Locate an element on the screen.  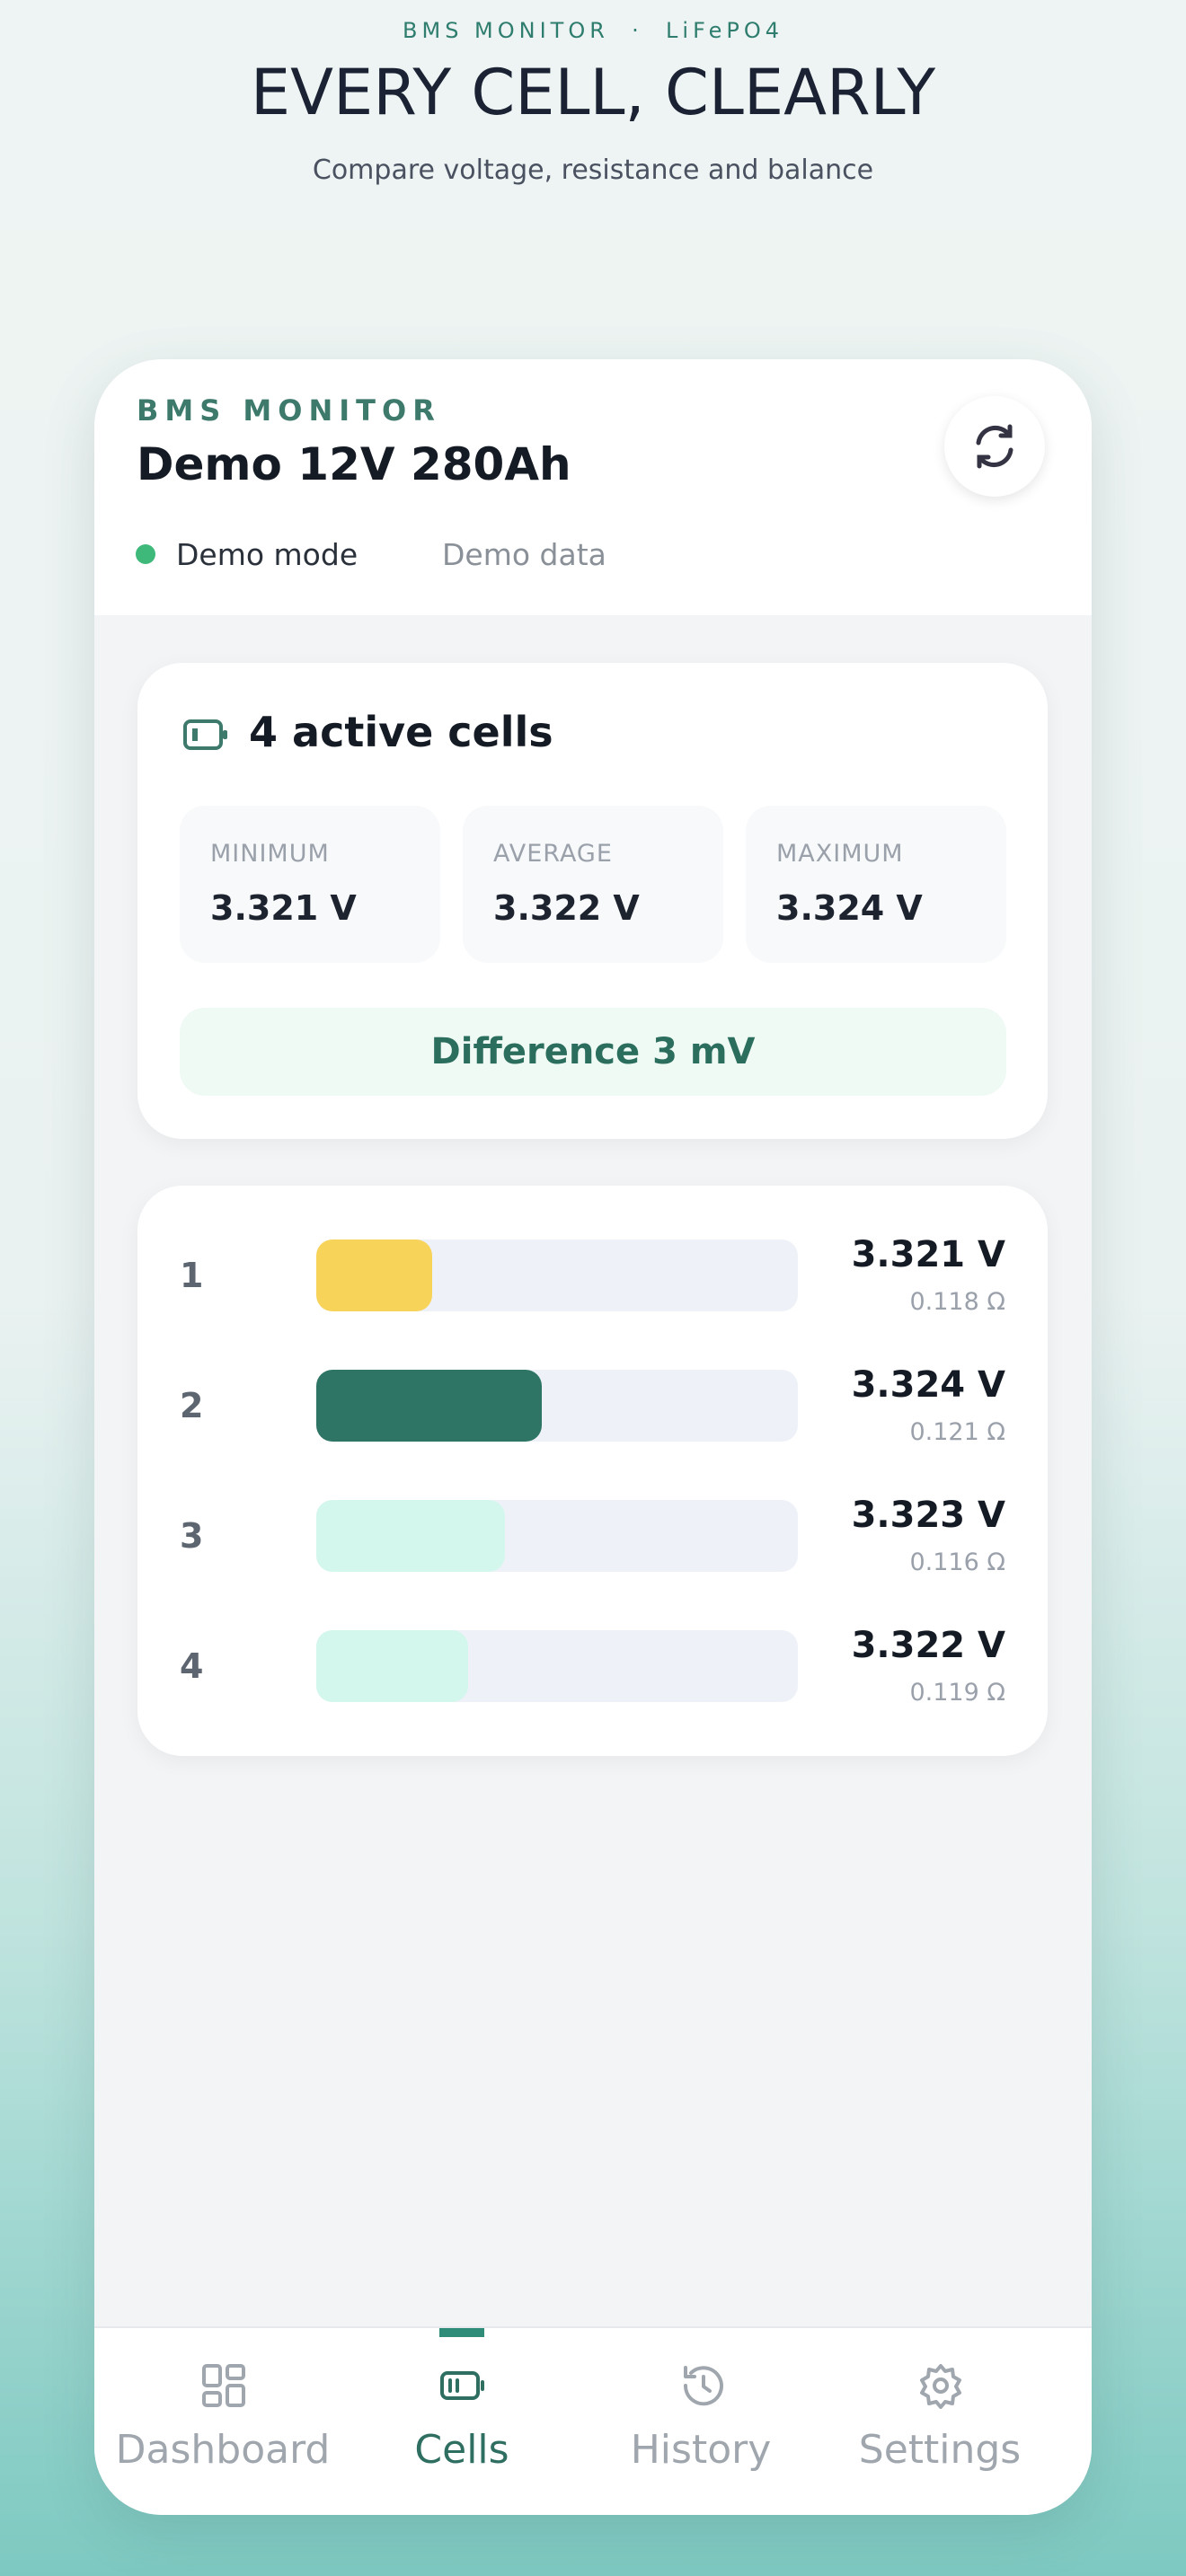
refresh-button is located at coordinates (994, 446).